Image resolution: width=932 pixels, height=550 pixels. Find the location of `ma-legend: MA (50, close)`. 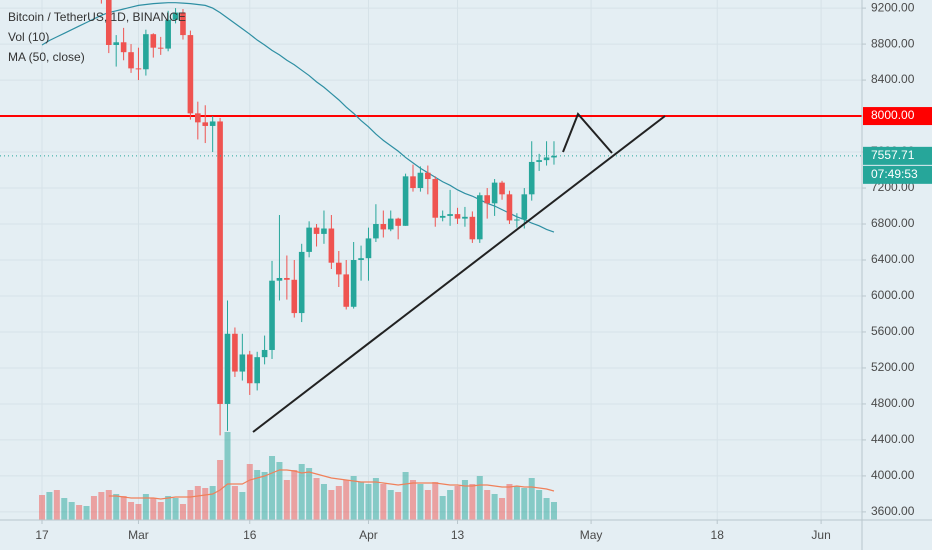

ma-legend: MA (50, close) is located at coordinates (46, 57).